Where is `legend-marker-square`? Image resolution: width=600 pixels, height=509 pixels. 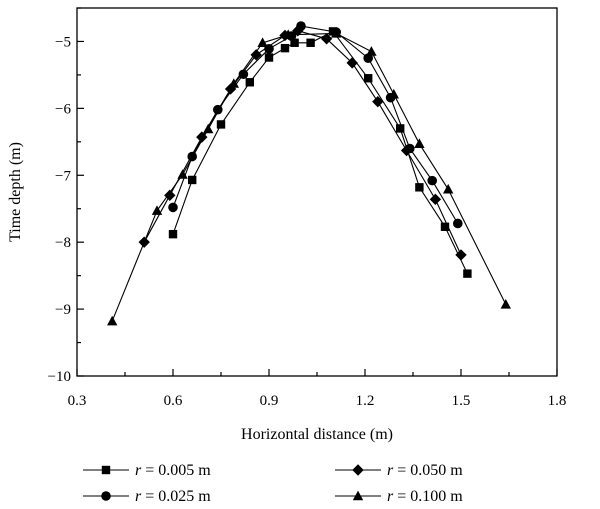
legend-marker-square is located at coordinates (106, 470).